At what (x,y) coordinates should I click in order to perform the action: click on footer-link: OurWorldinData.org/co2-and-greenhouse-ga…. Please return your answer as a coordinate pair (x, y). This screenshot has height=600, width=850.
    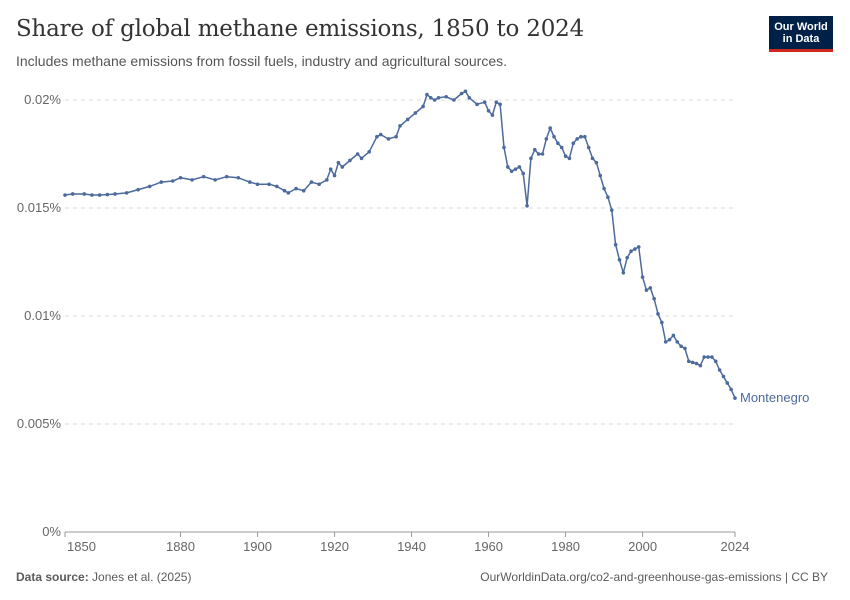
    Looking at the image, I should click on (654, 577).